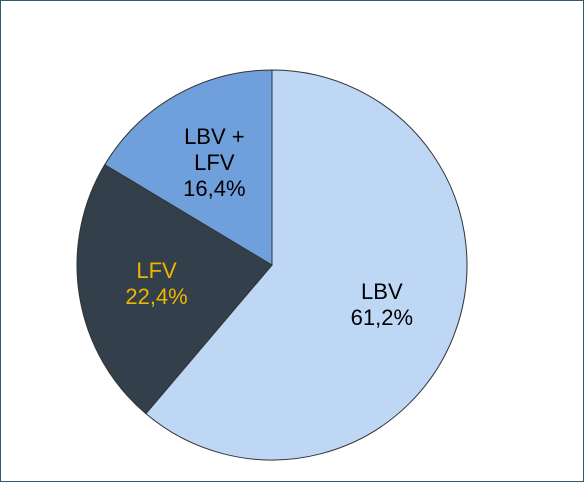 The height and width of the screenshot is (482, 584). I want to click on category-label: LBV, so click(382, 292).